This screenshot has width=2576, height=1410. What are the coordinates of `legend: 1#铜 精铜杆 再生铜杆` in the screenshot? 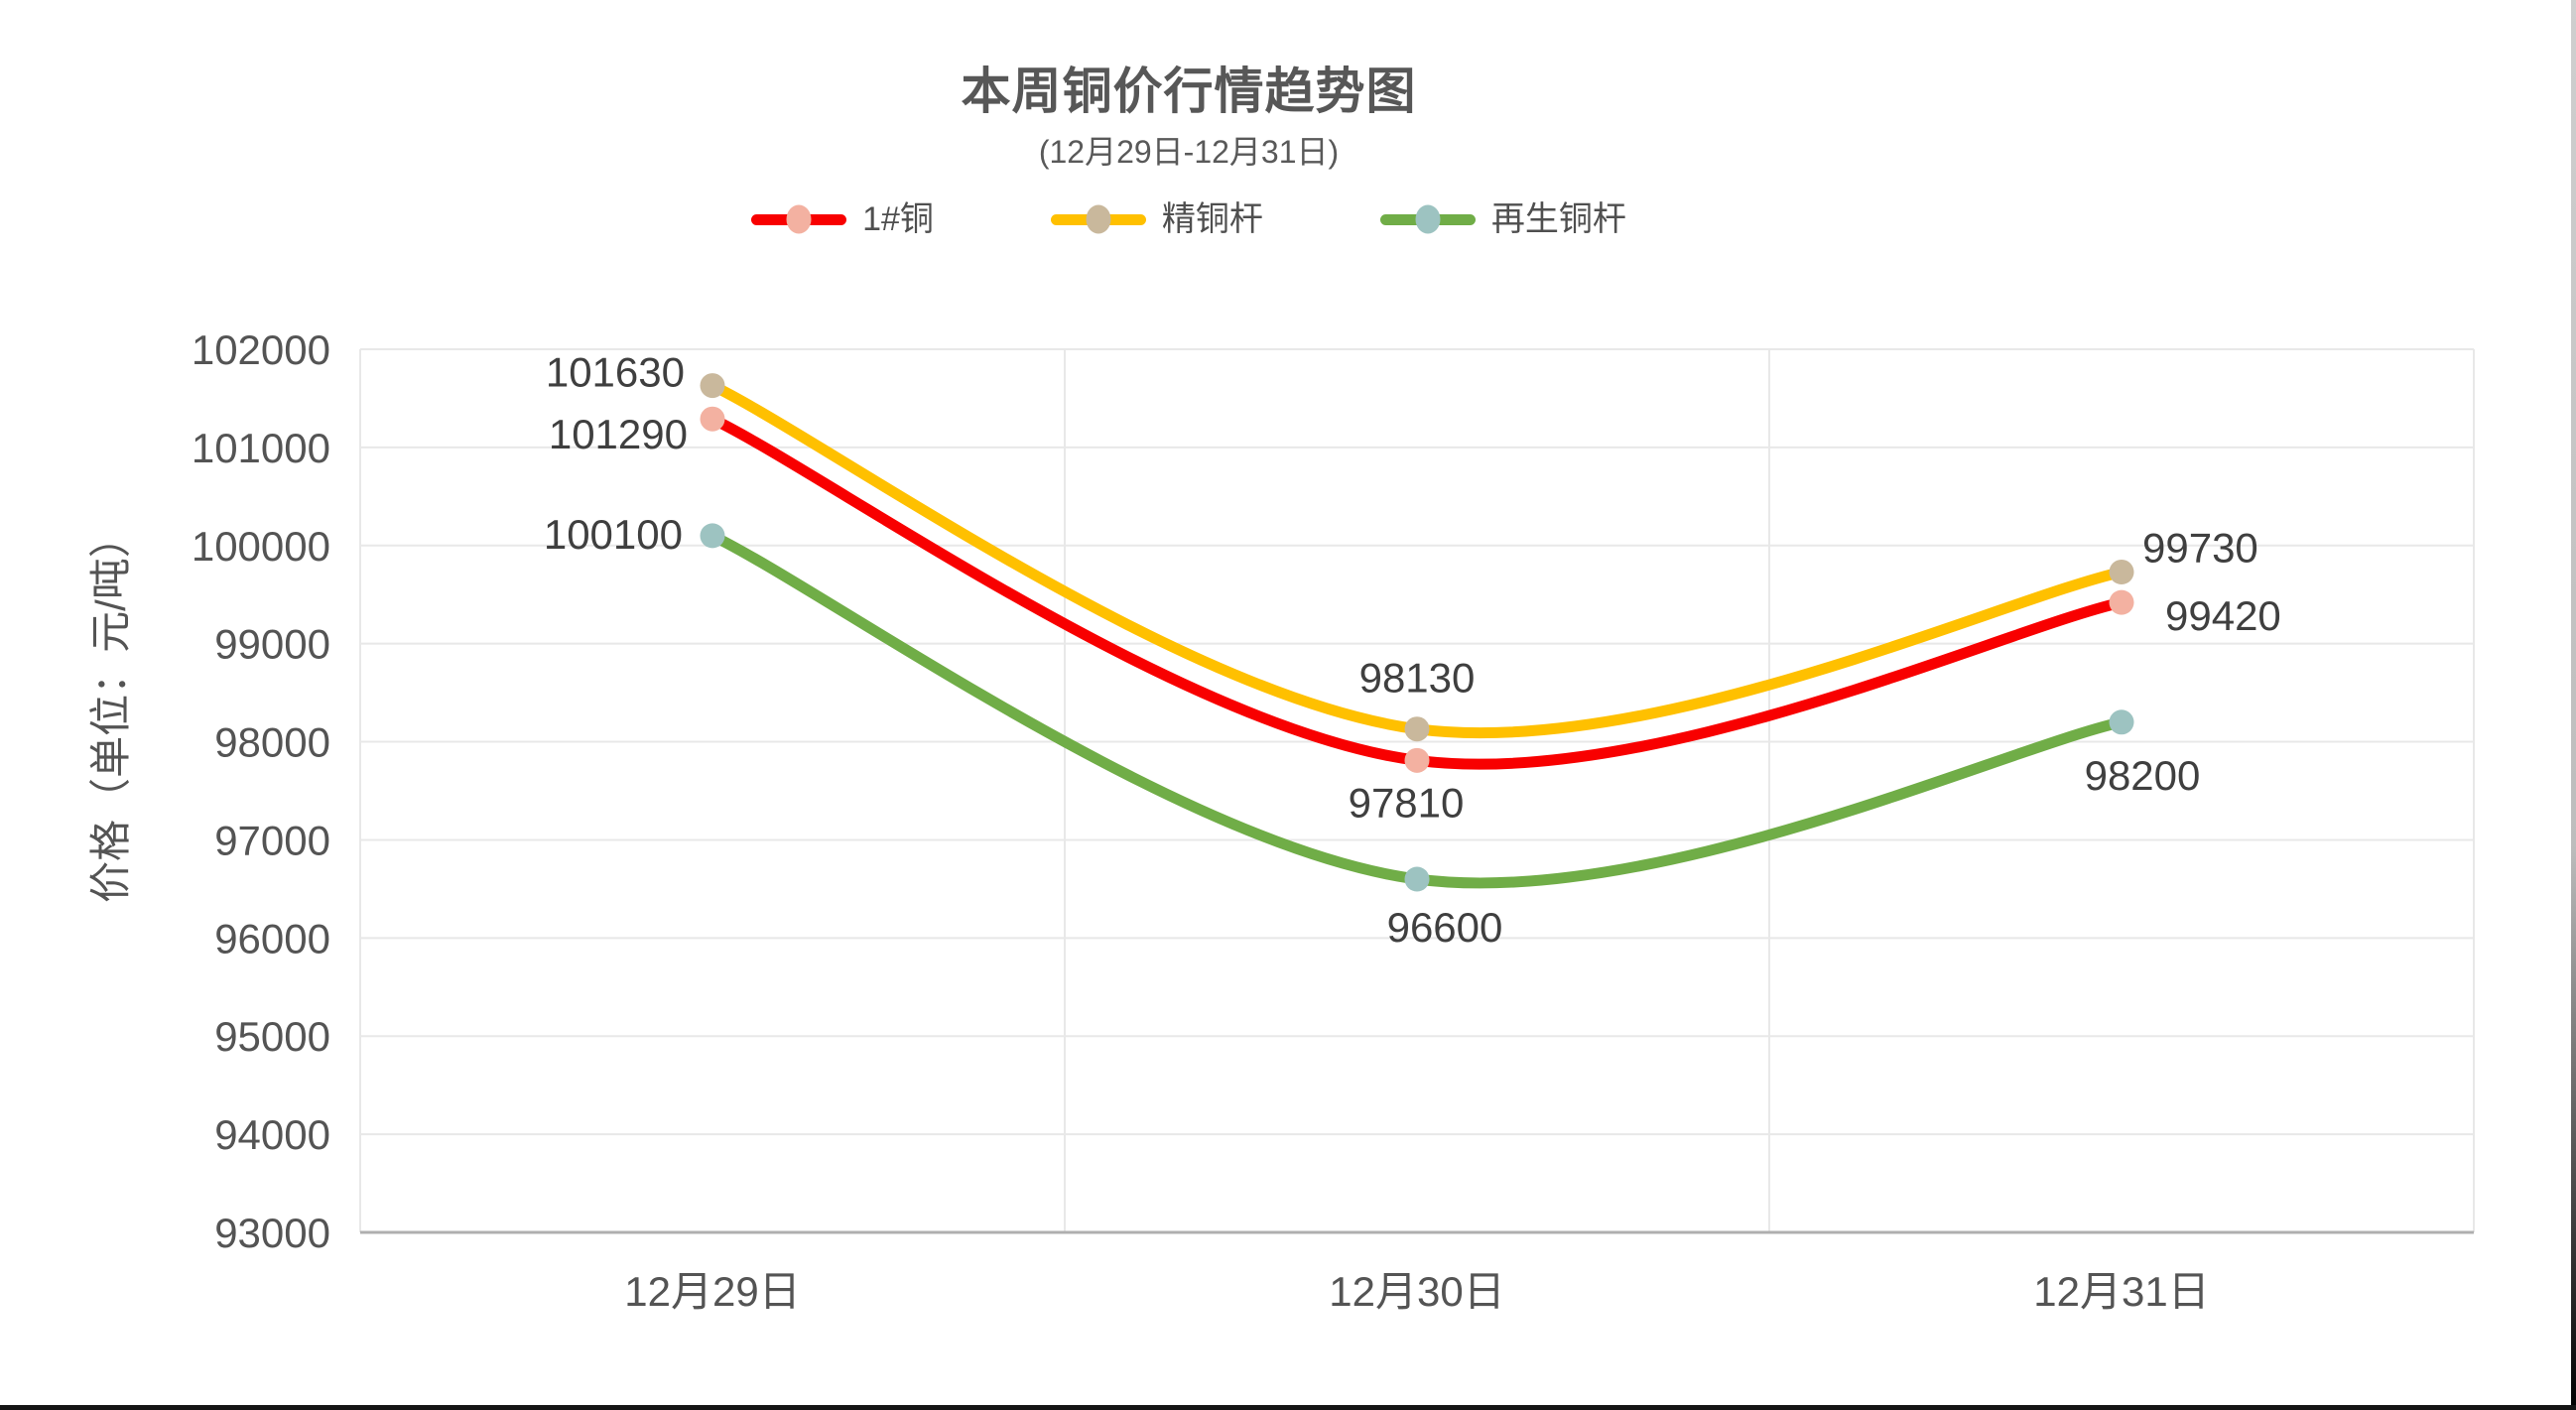 It's located at (1189, 219).